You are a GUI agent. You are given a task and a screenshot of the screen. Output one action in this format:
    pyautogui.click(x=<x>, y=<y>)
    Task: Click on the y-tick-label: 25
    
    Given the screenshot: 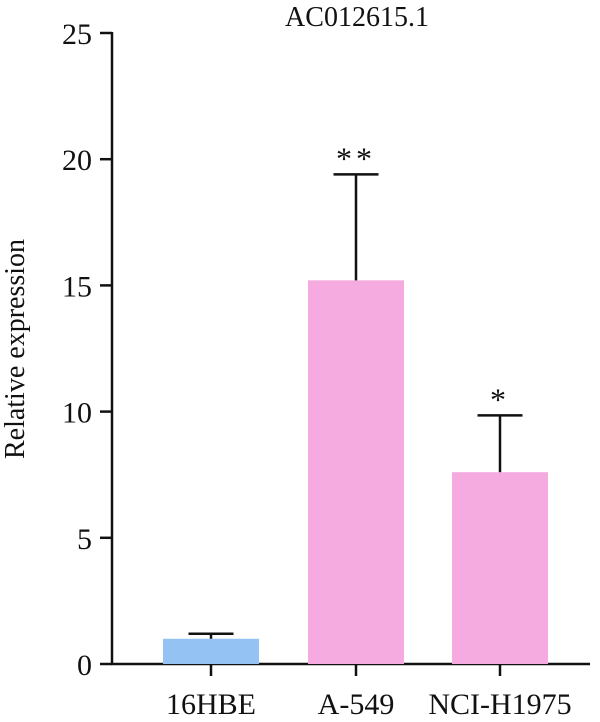 What is the action you would take?
    pyautogui.click(x=77, y=34)
    